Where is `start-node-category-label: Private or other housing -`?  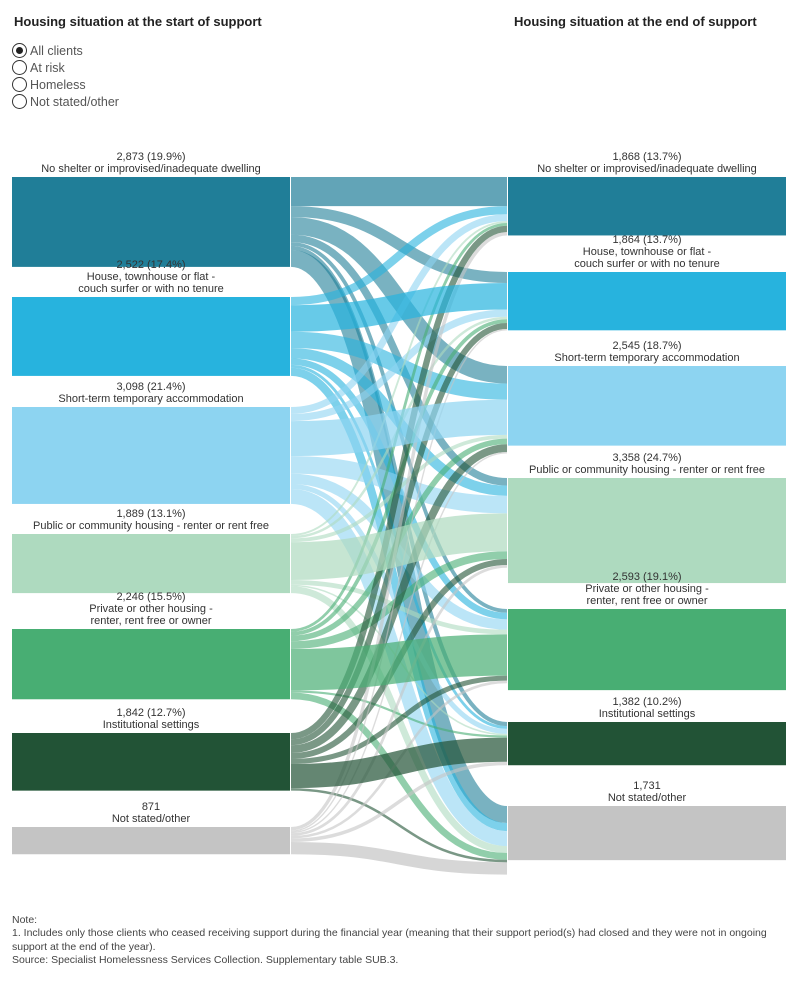 start-node-category-label: Private or other housing - is located at coordinates (151, 609).